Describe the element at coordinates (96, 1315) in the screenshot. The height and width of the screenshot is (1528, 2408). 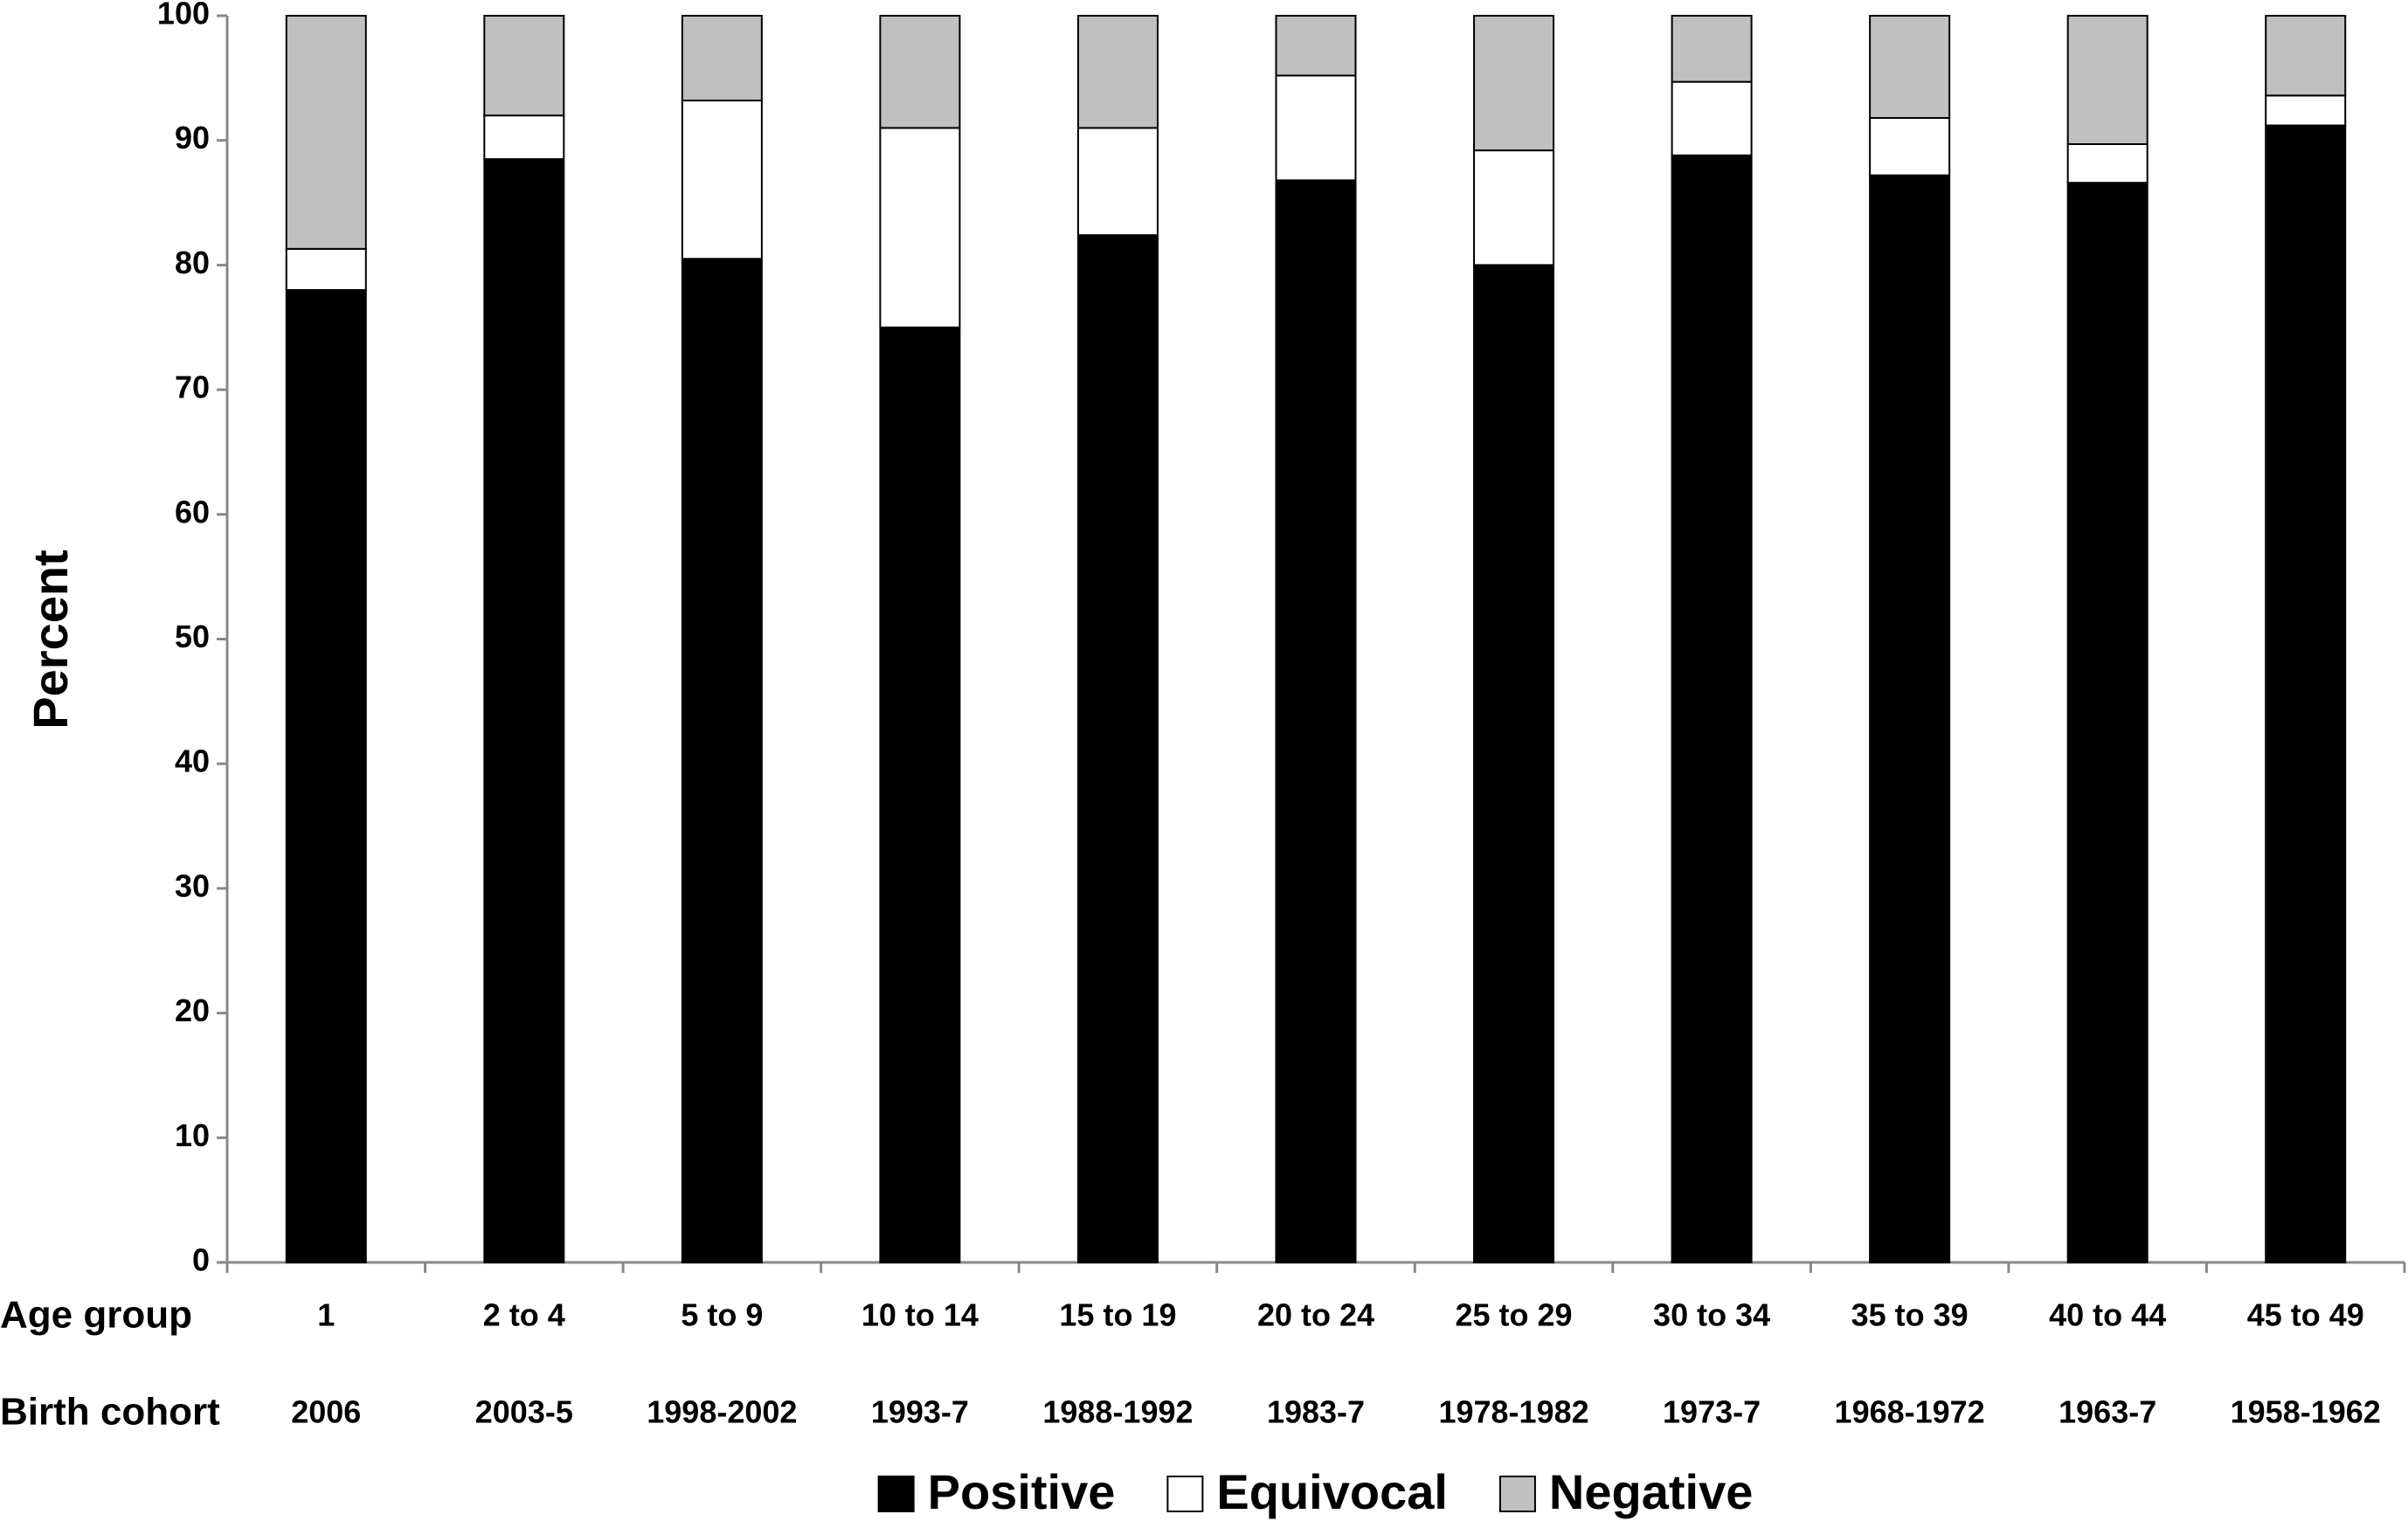
I see `category-row-label: Age group` at that location.